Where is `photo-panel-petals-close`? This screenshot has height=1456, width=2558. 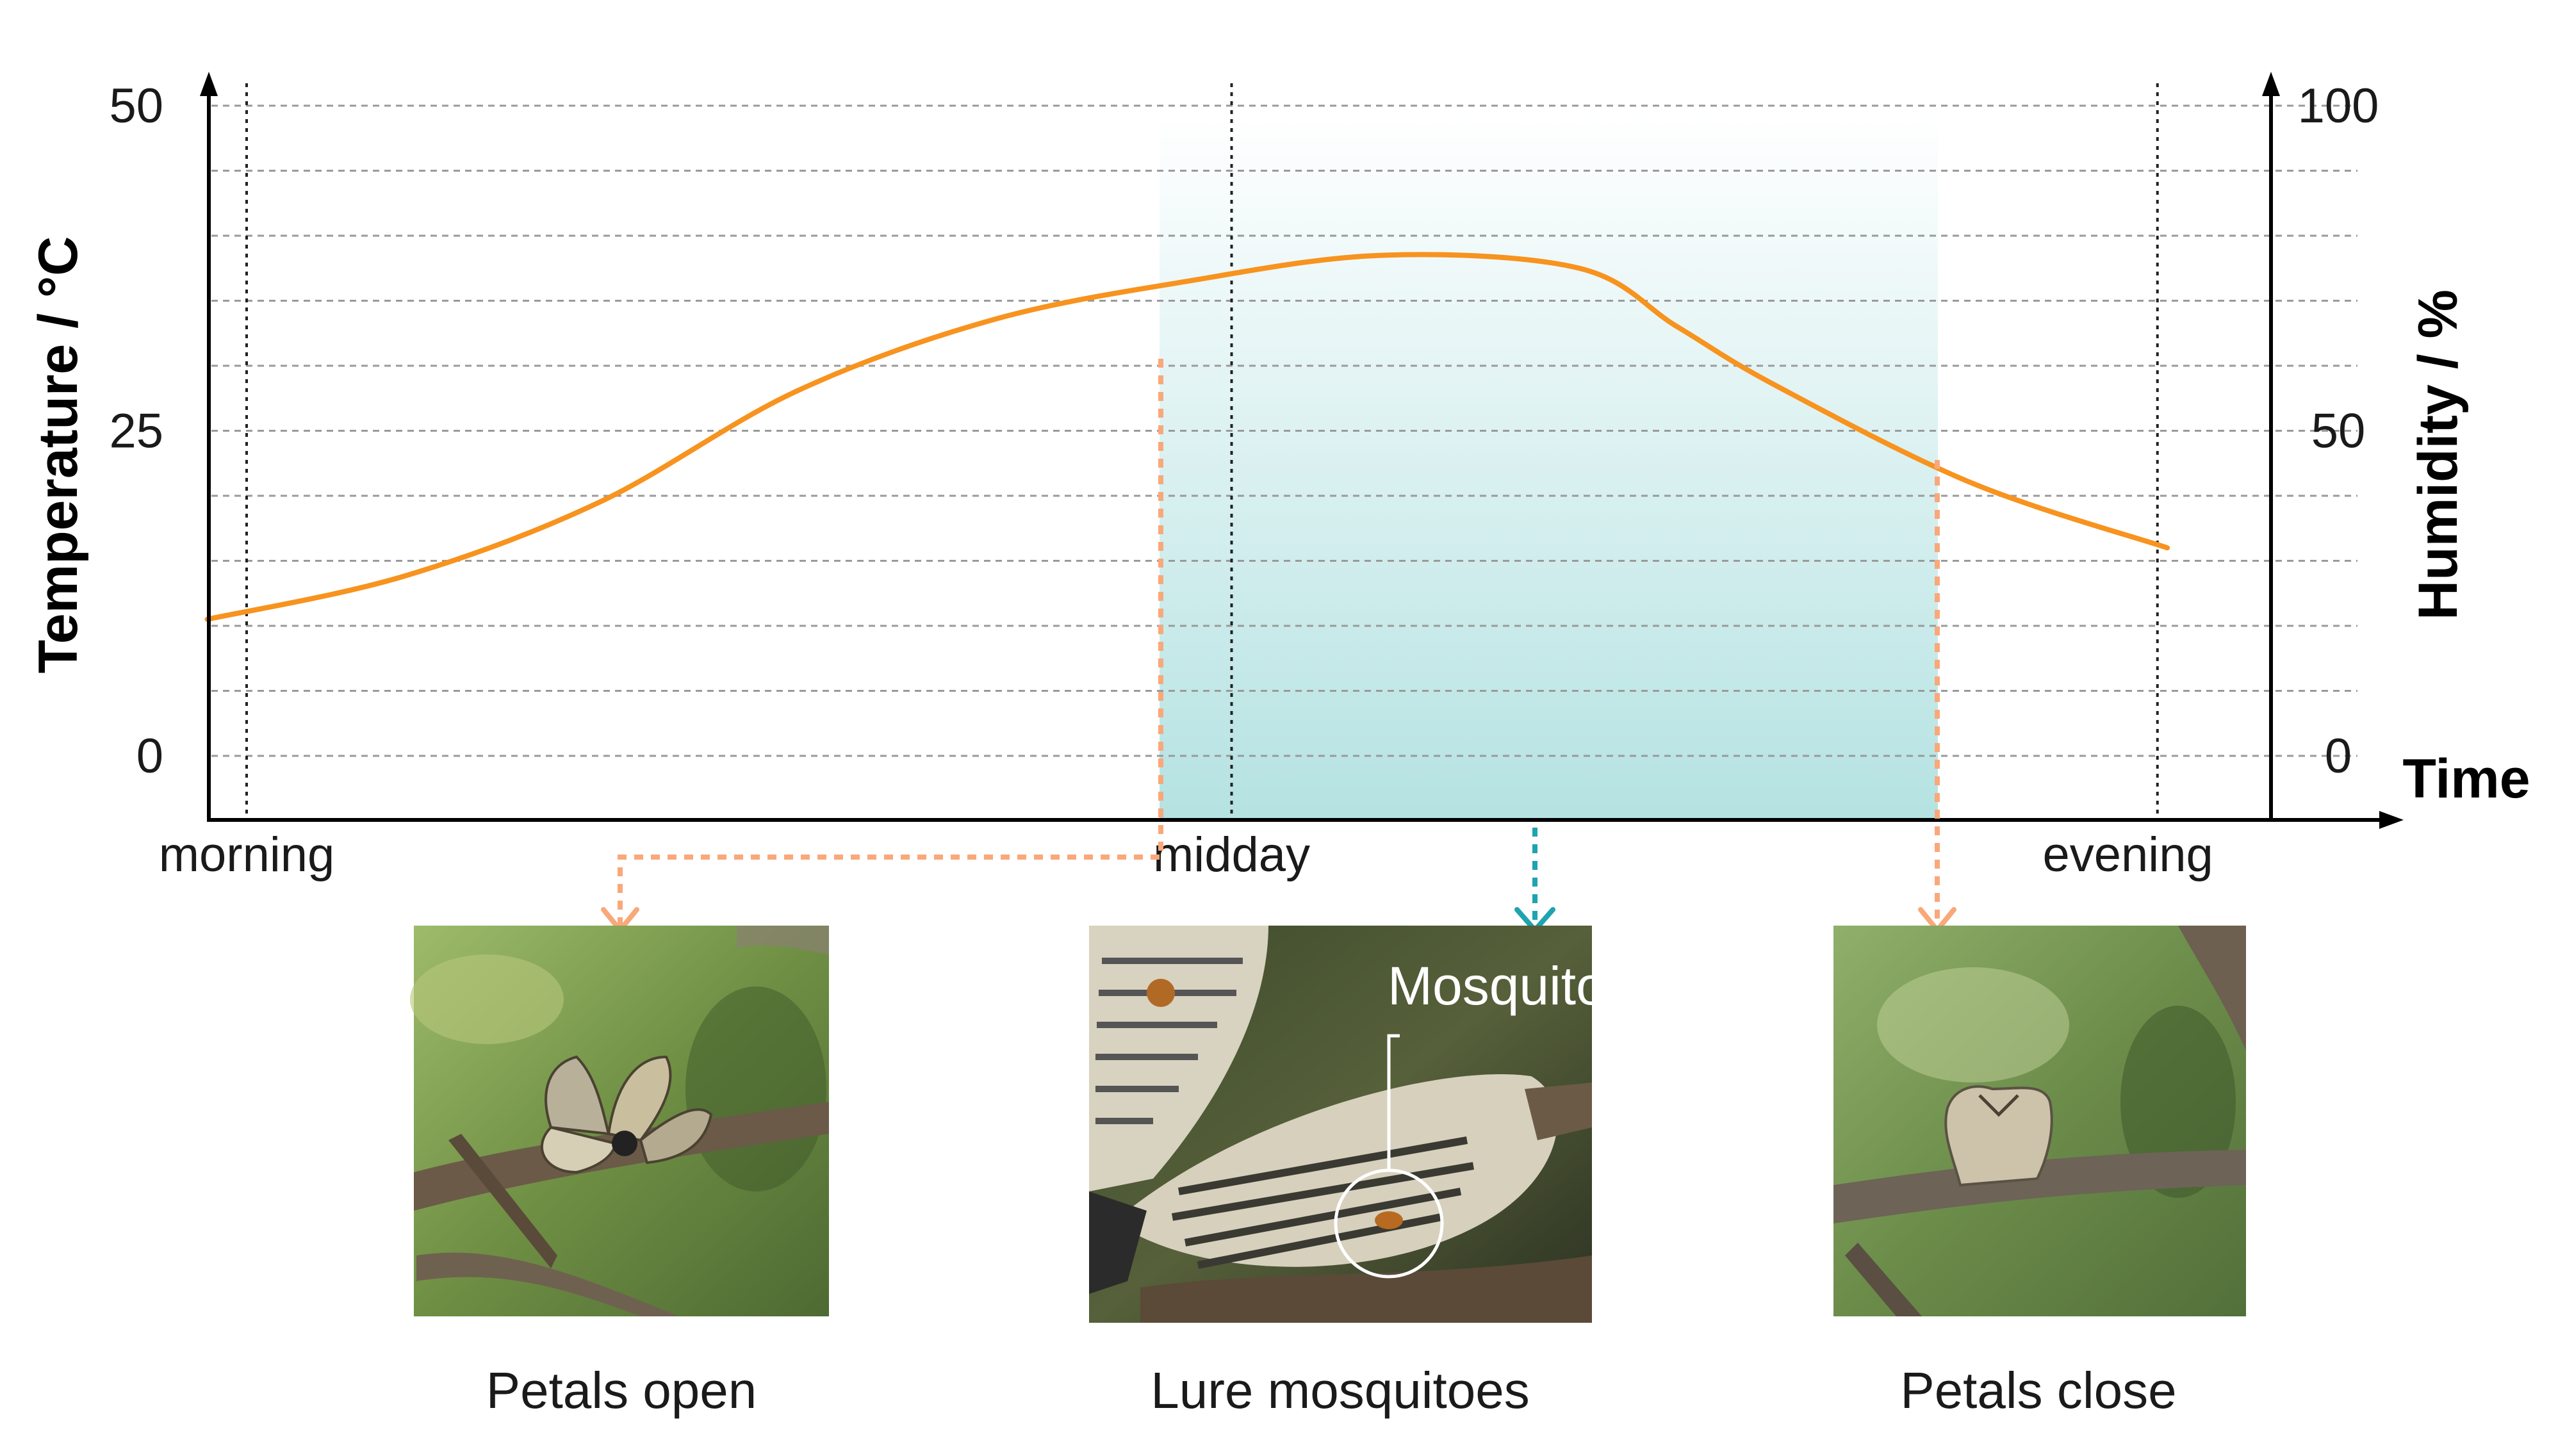 photo-panel-petals-close is located at coordinates (2039, 1121).